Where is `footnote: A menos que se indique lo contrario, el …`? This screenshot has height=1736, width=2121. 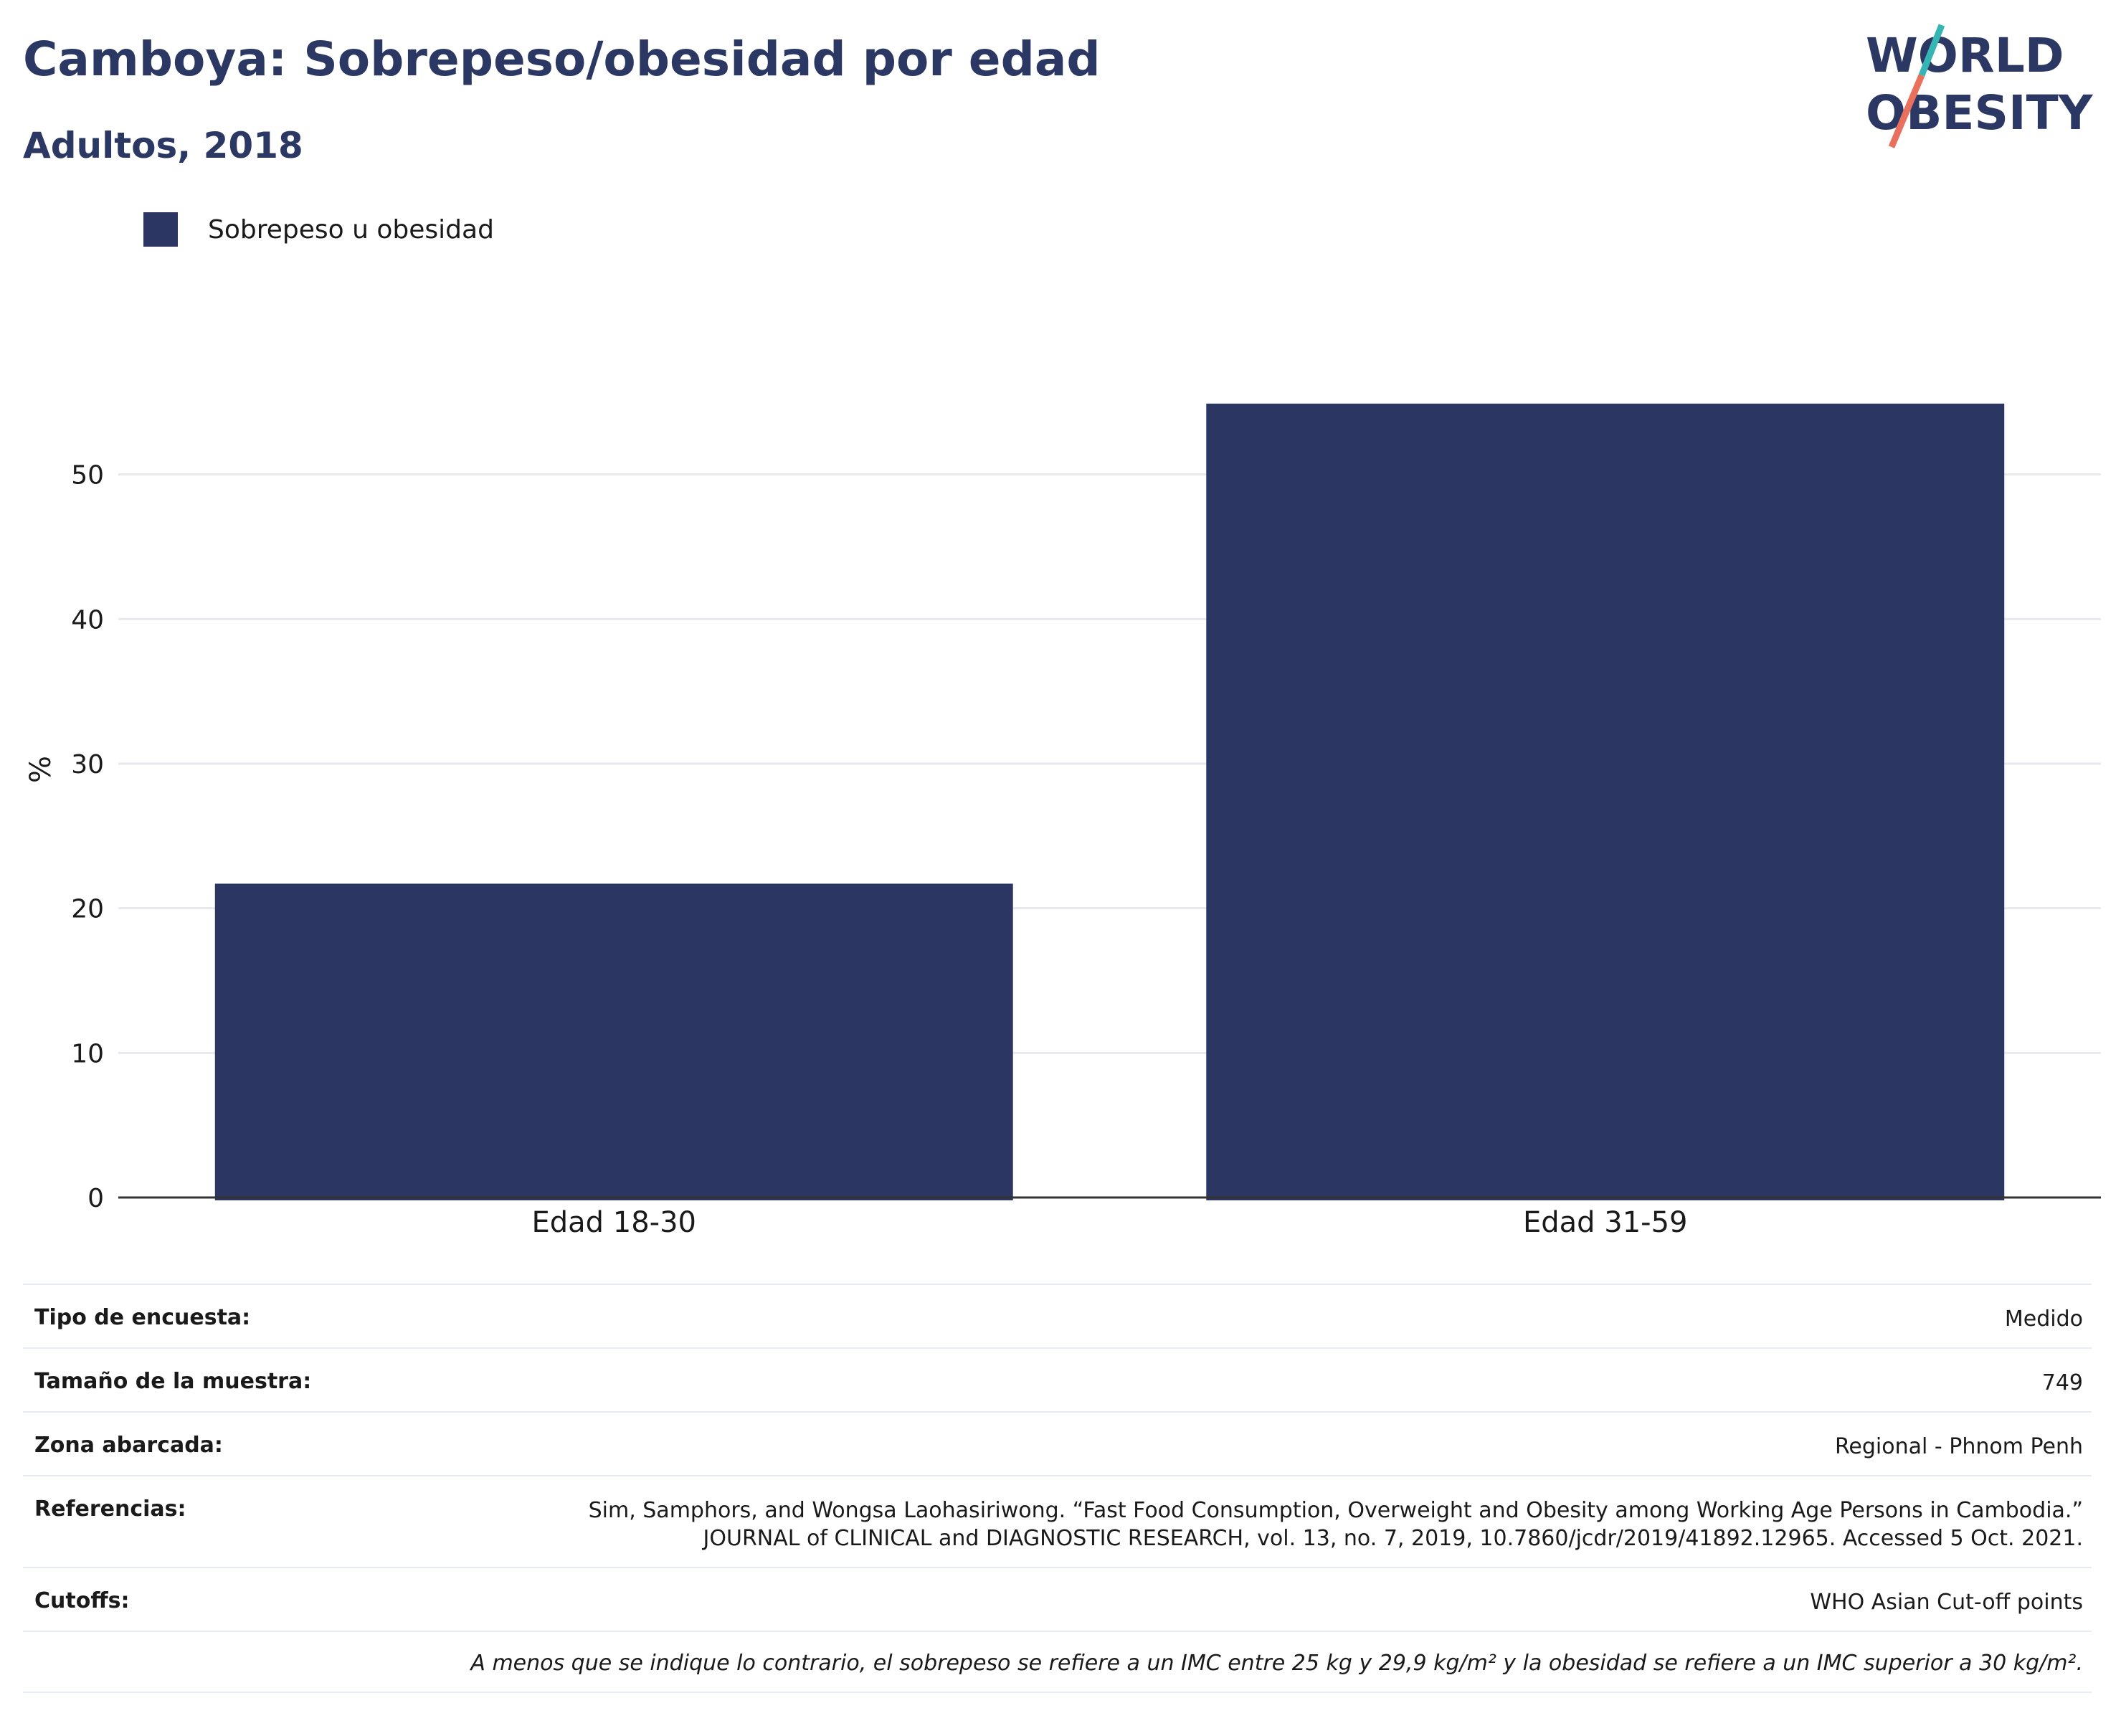
footnote: A menos que se indique lo contrario, el … is located at coordinates (1057, 1662).